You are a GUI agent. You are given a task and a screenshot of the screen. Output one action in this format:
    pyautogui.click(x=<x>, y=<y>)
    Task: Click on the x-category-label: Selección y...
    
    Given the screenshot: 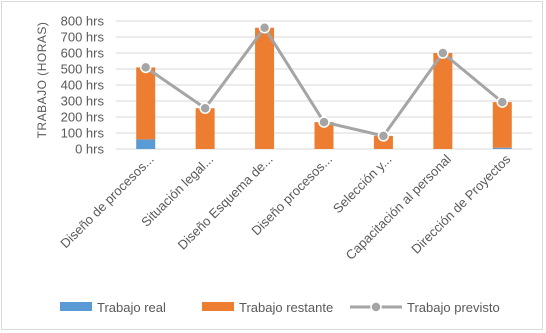 What is the action you would take?
    pyautogui.click(x=362, y=184)
    